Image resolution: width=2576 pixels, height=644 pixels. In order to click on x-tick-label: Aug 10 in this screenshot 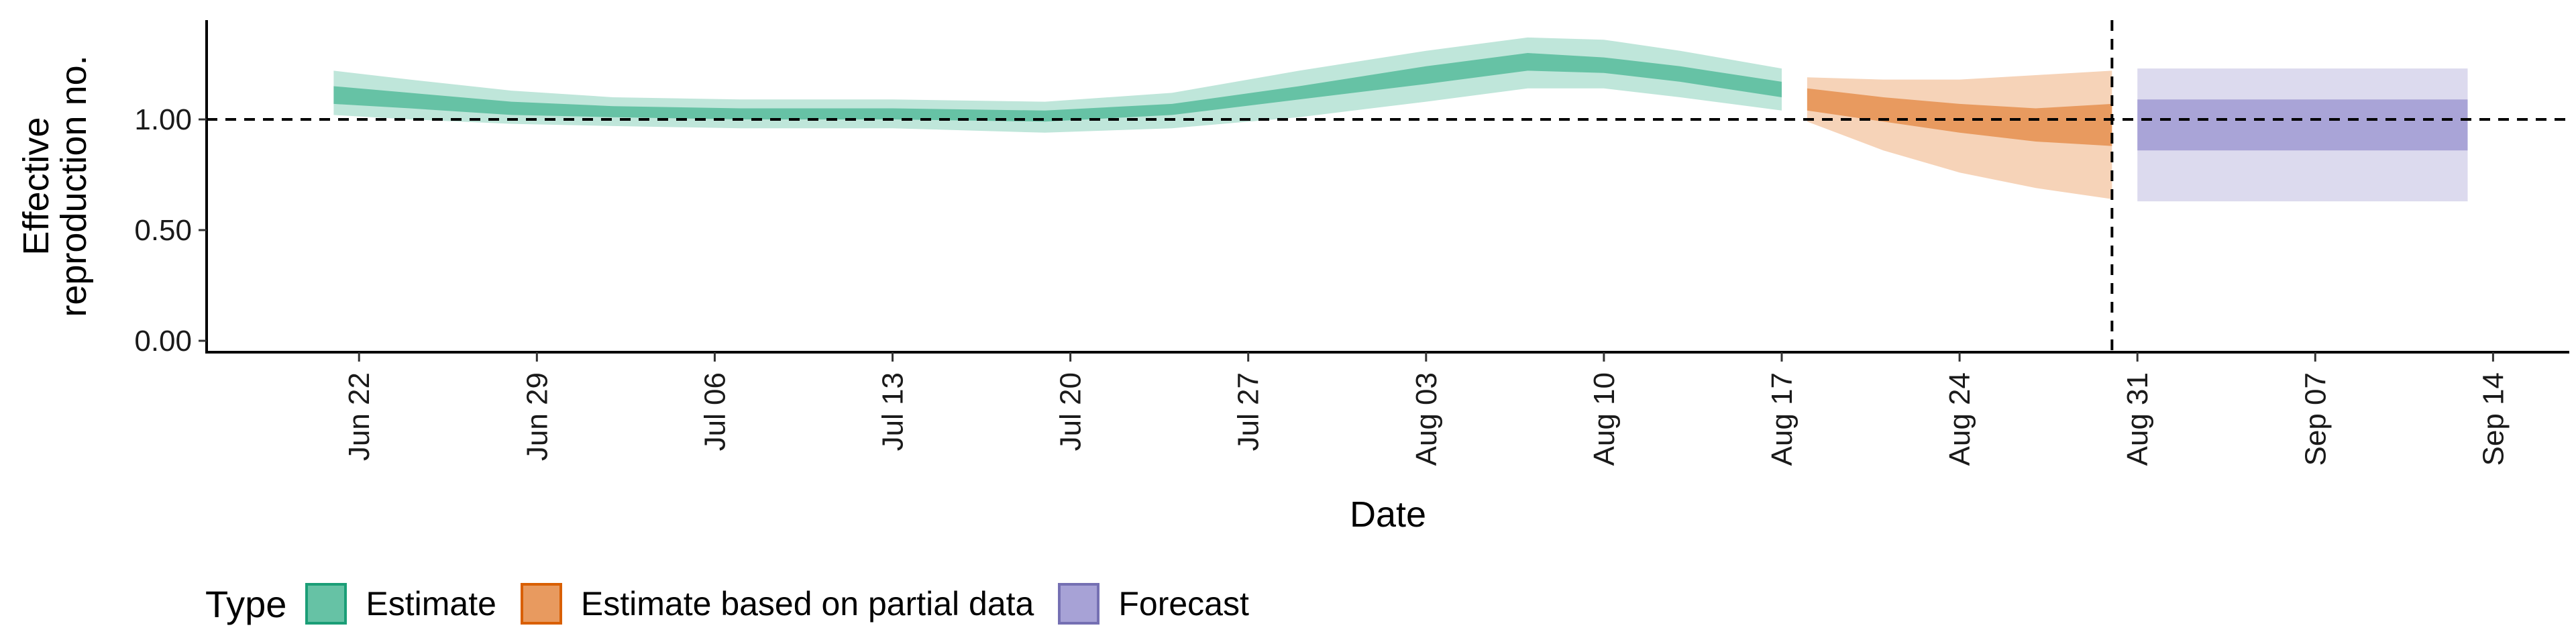, I will do `click(1604, 419)`.